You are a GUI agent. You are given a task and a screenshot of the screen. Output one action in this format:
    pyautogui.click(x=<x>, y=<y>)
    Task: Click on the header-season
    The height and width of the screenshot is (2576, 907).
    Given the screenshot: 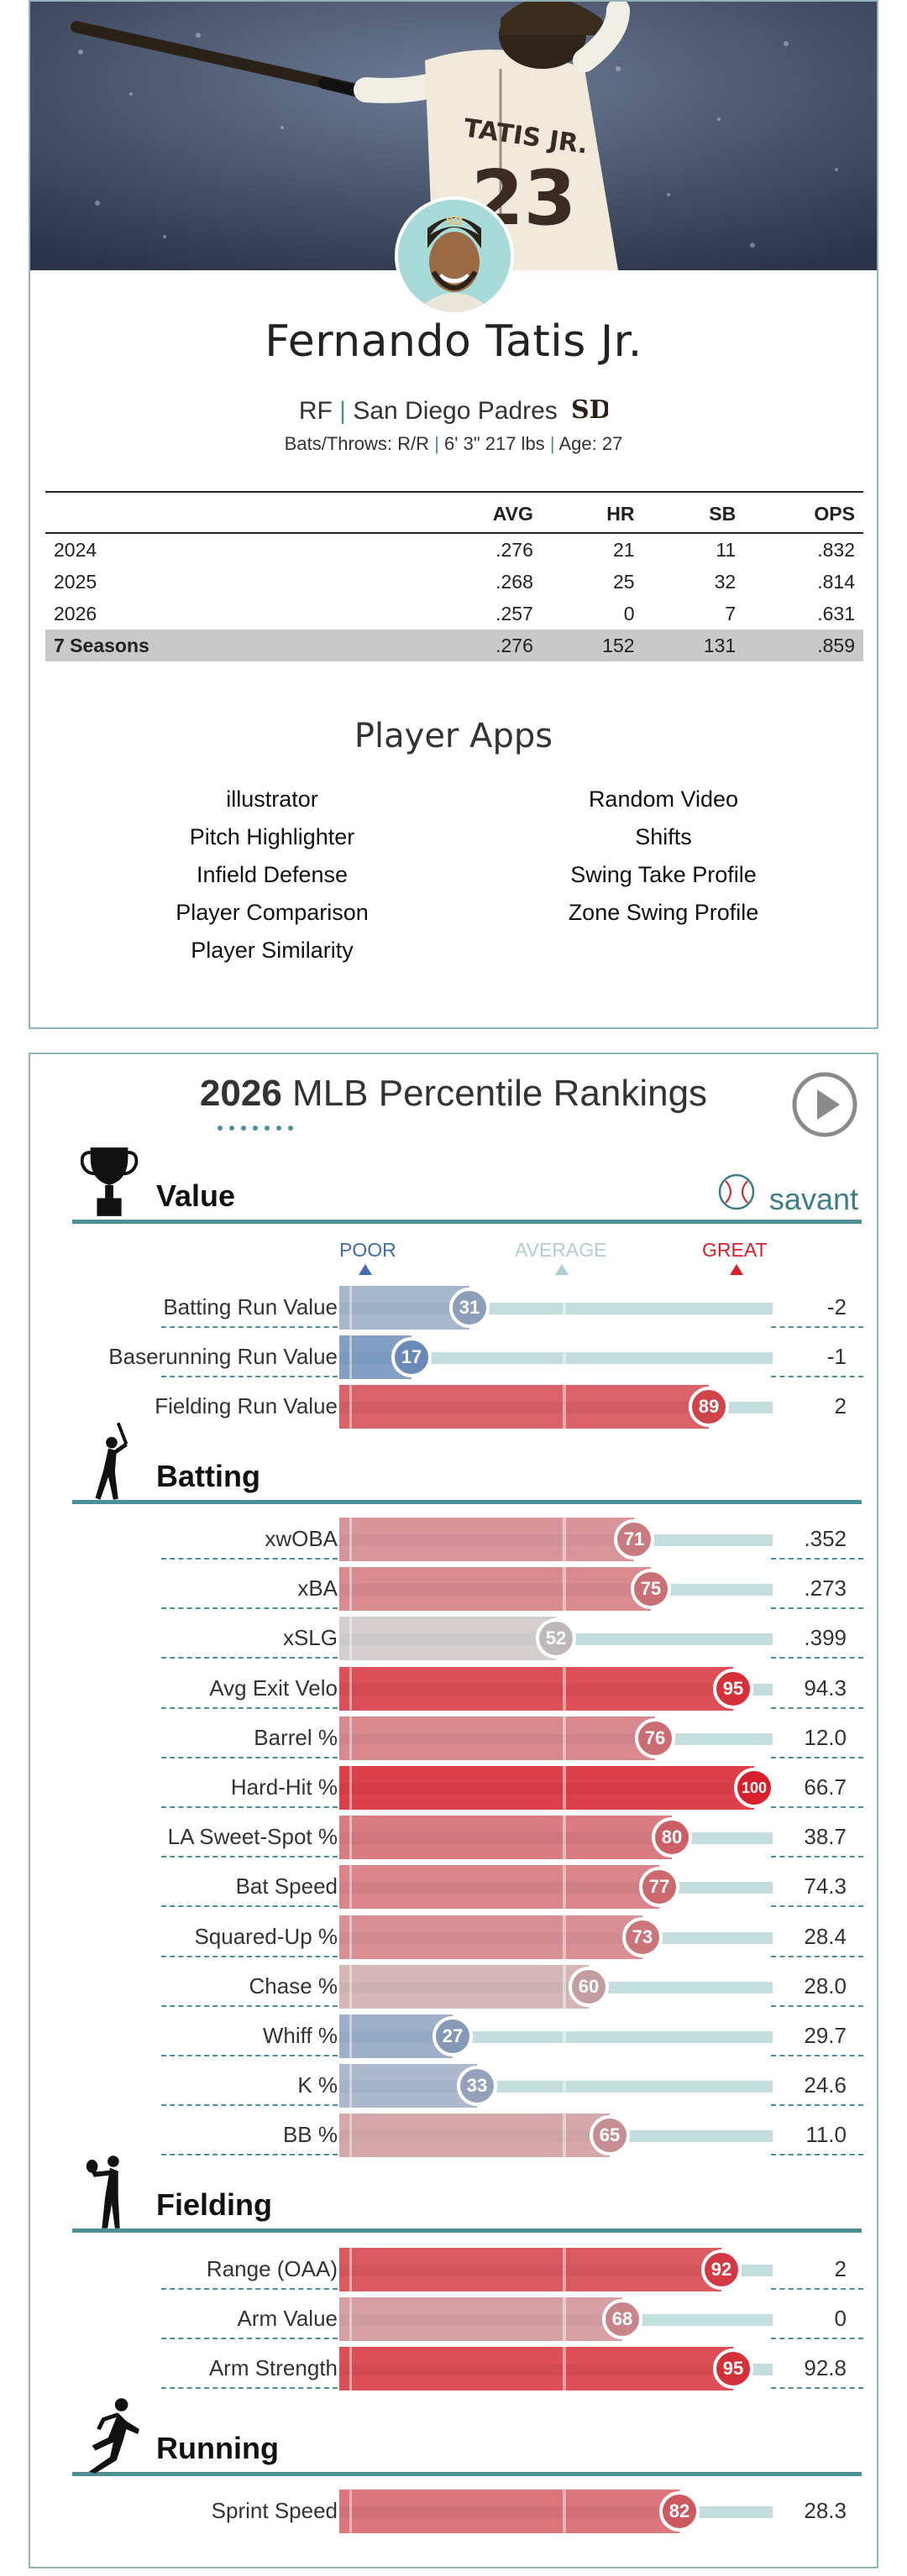 What is the action you would take?
    pyautogui.click(x=234, y=512)
    